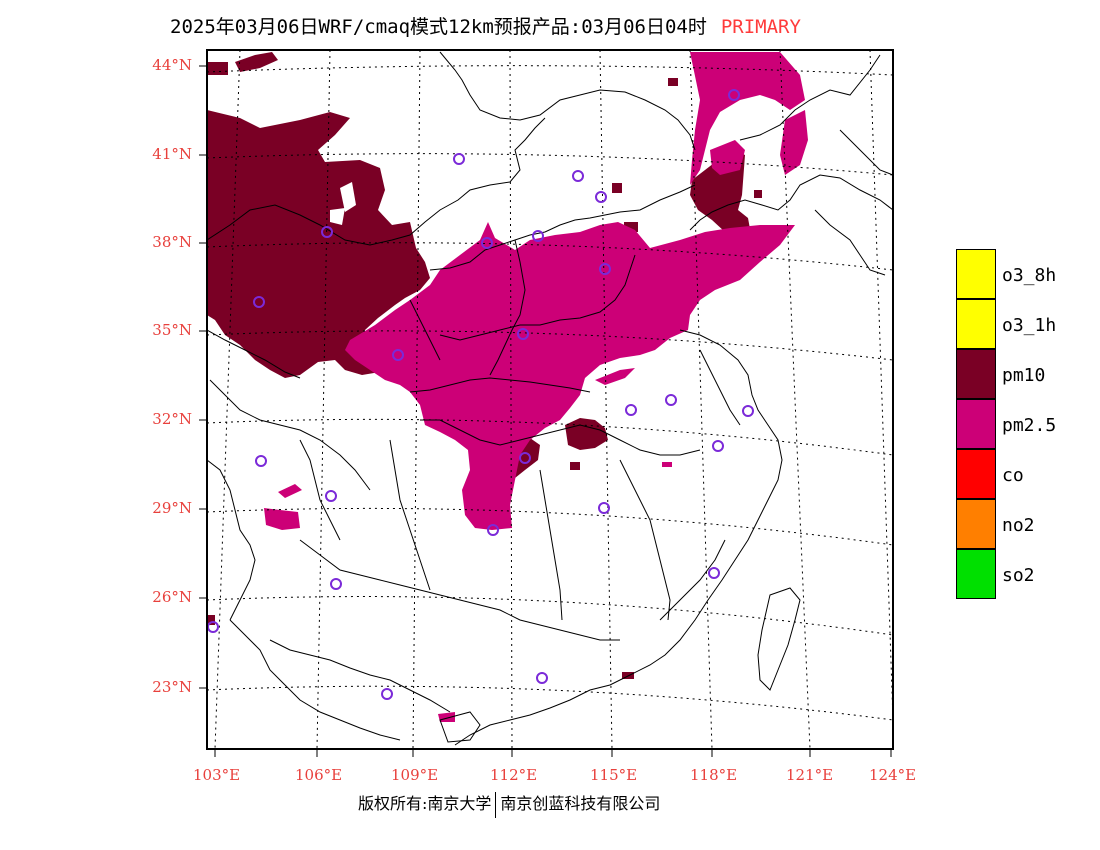  Describe the element at coordinates (256, 62) in the screenshot. I see `pm10-top-strip` at that location.